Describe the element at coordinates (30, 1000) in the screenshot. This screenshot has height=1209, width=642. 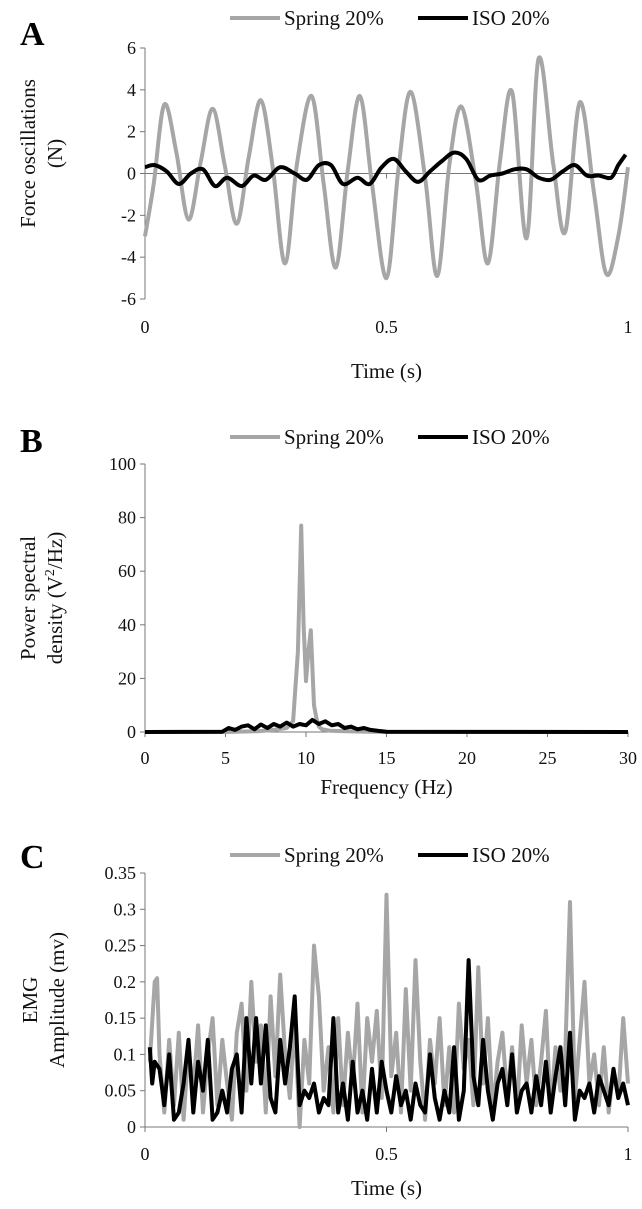
I see `y-axis-label-line1: EMG` at that location.